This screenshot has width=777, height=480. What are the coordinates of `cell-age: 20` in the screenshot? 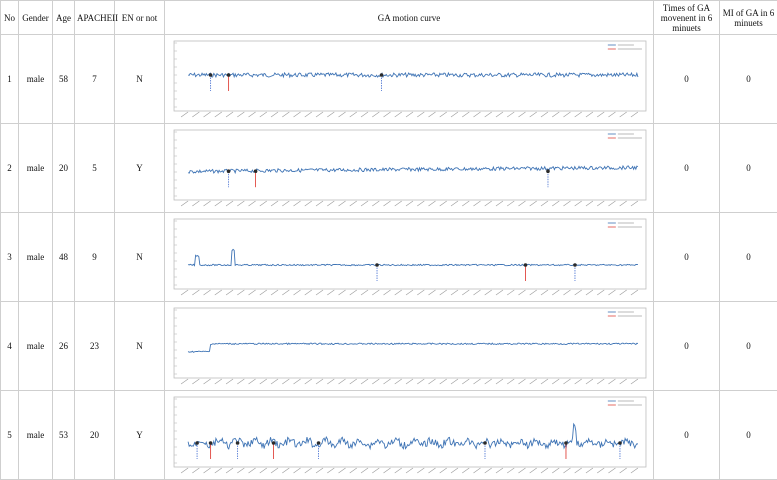 It's located at (64, 168).